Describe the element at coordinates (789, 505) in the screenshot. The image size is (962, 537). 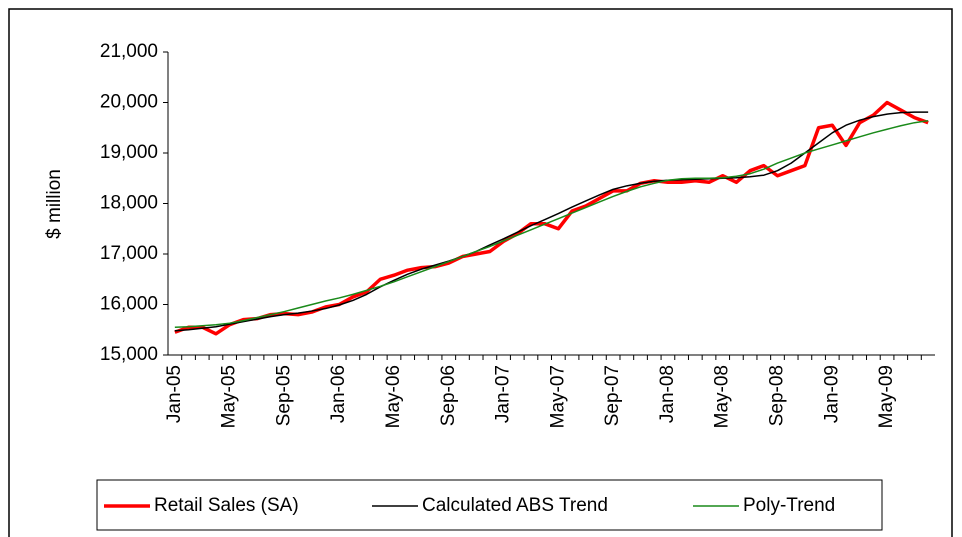
I see `legend-label: Poly-Trend` at that location.